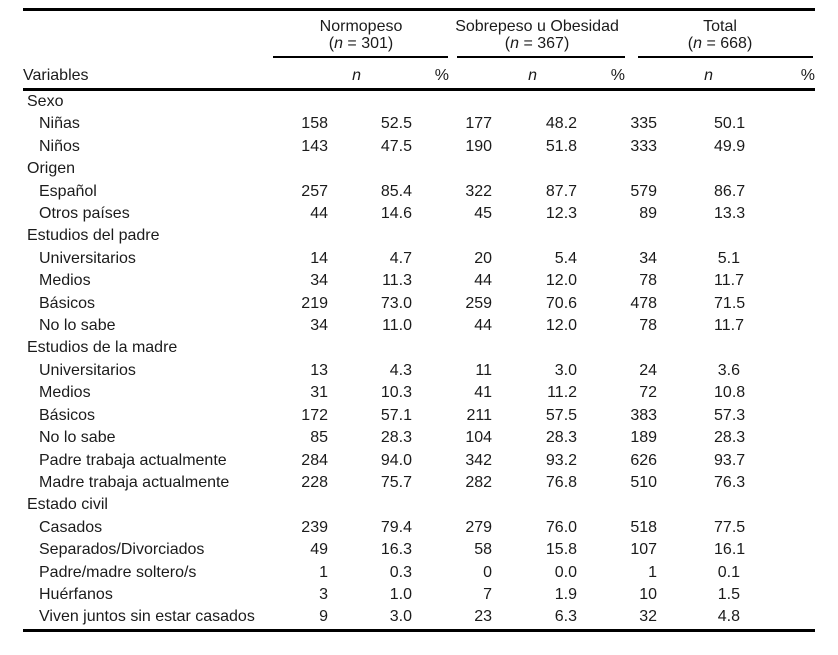  I want to click on table-row: Casados 239 79.4 279 76.0 518 77.5, so click(419, 528).